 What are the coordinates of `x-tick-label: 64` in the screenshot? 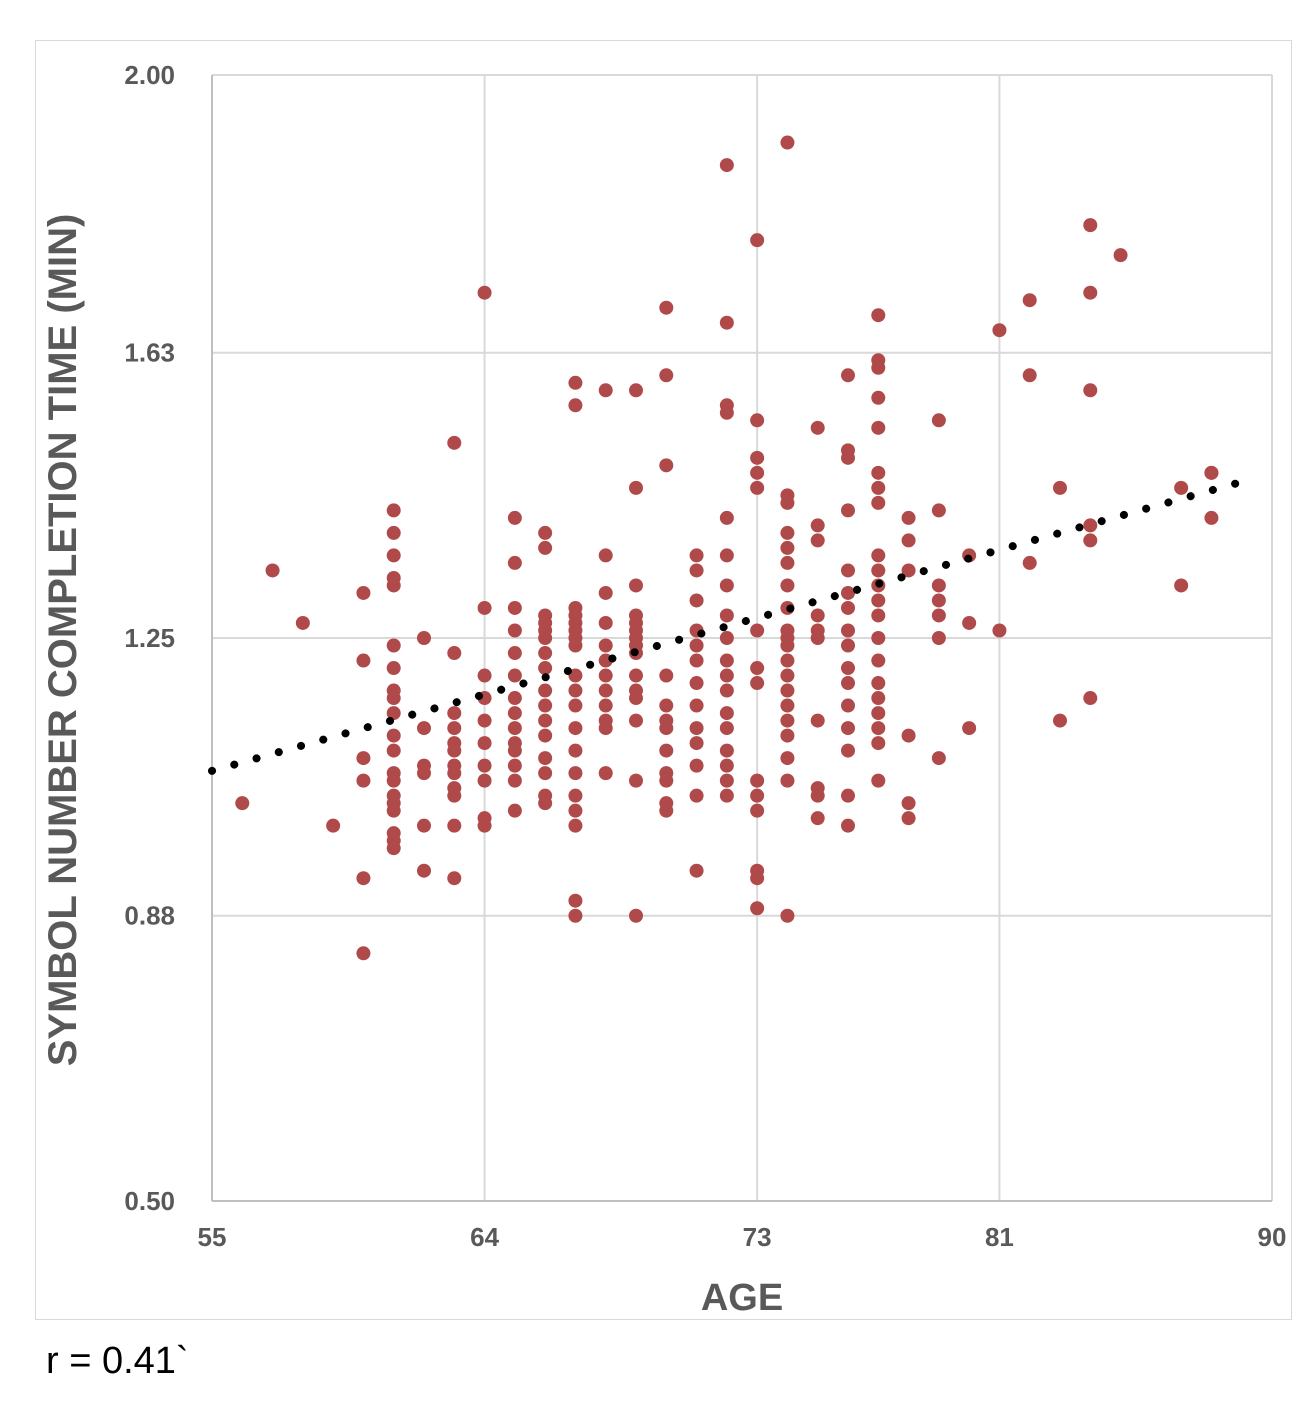 It's located at (484, 1237).